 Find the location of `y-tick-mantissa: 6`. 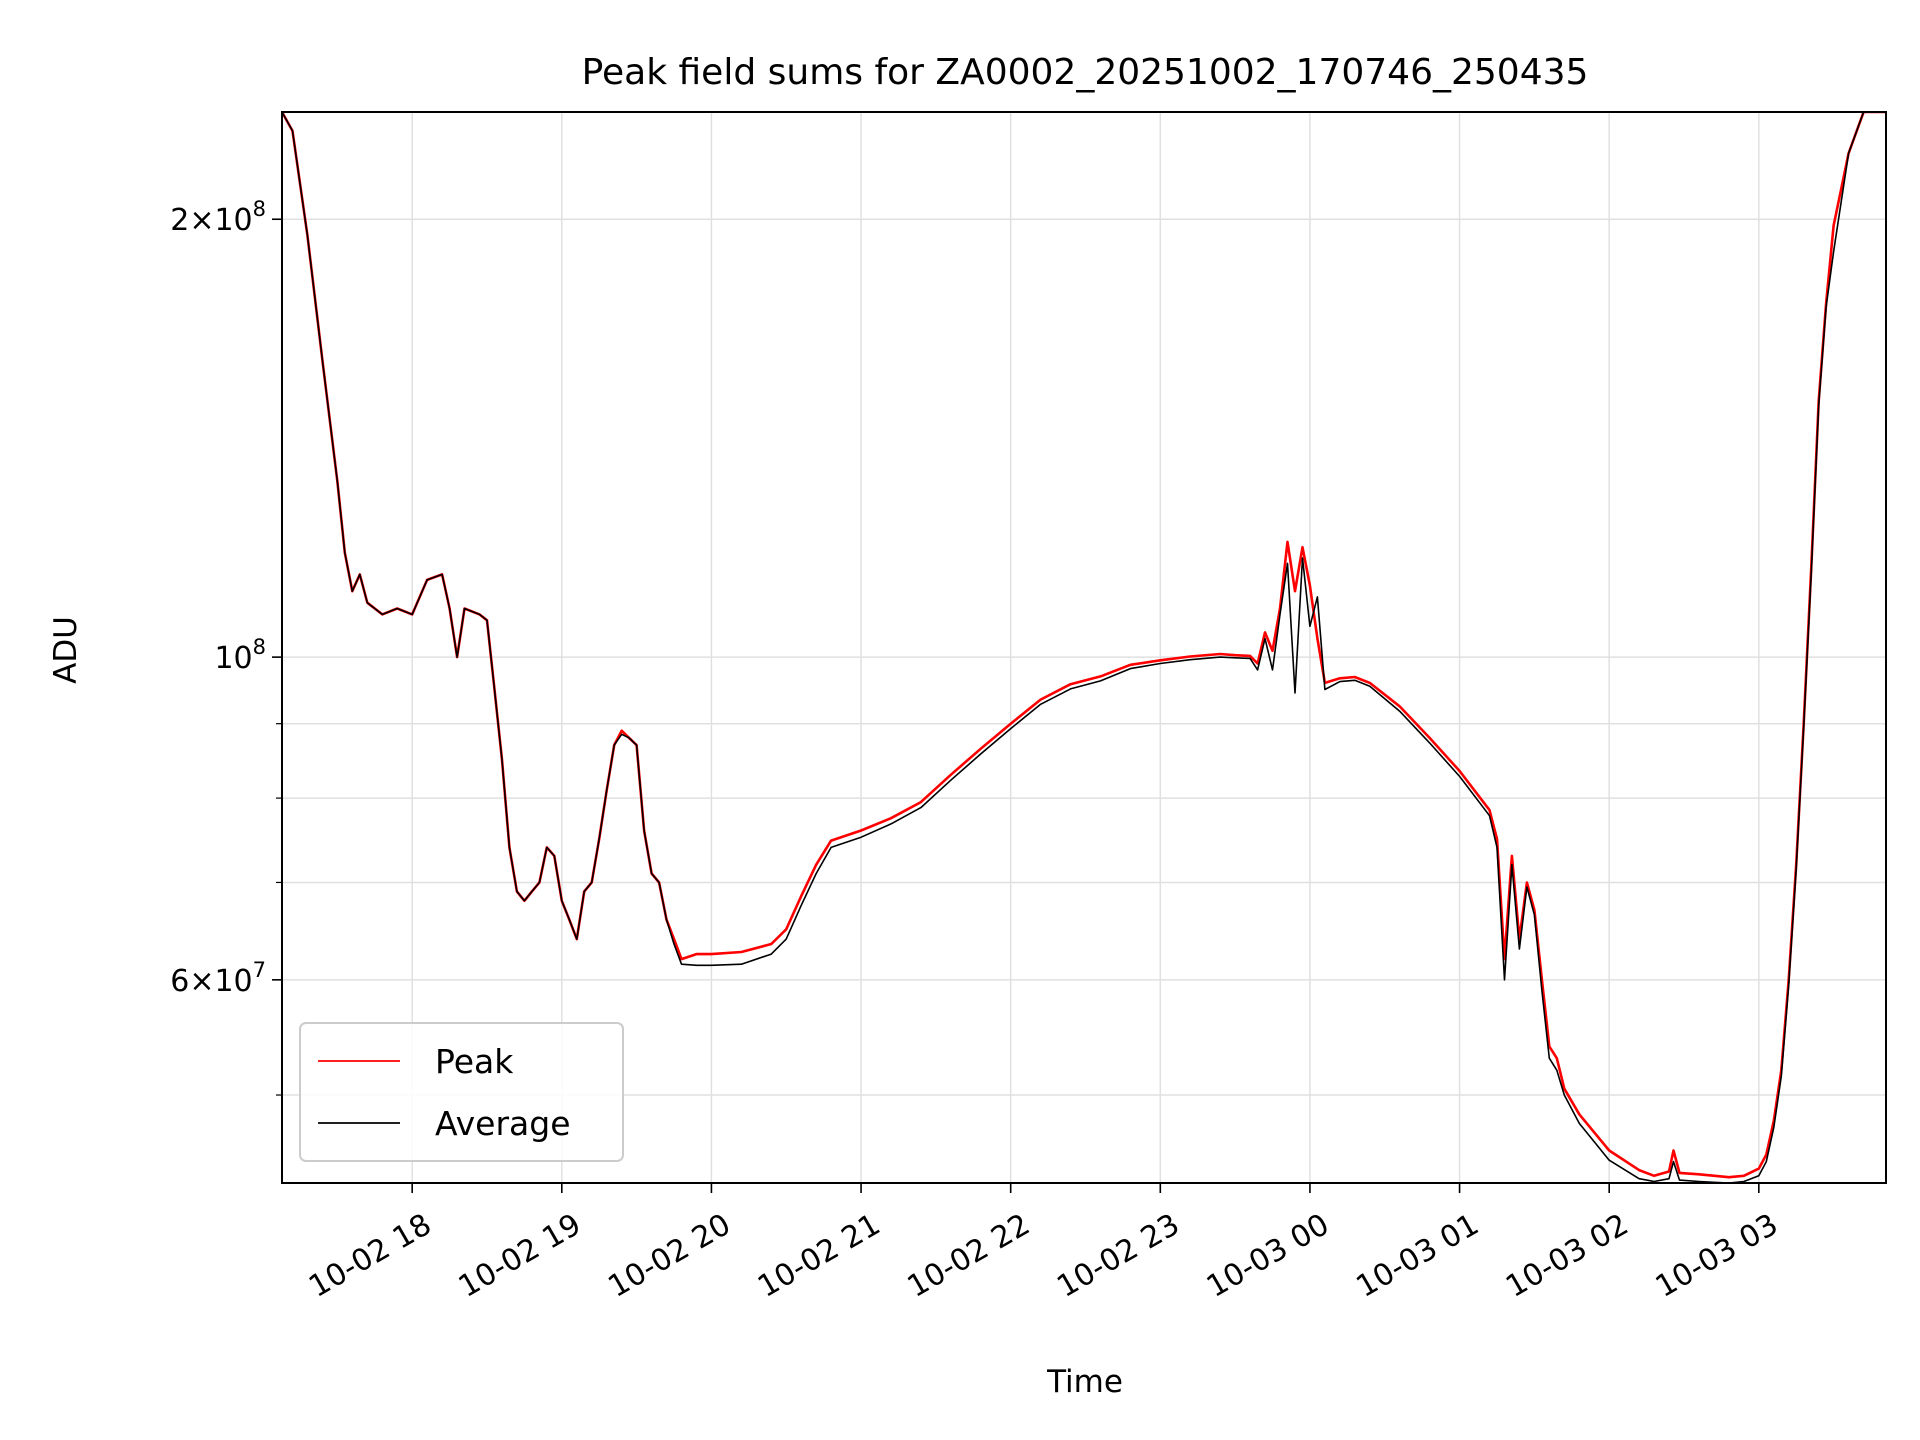

y-tick-mantissa: 6 is located at coordinates (179, 981).